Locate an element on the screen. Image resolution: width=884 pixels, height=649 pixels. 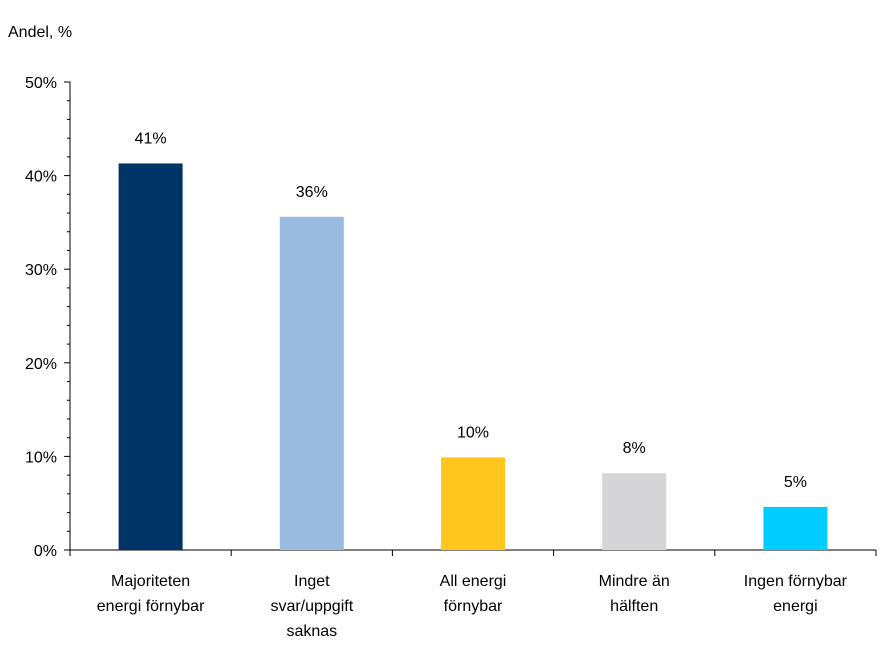
x-tick-label-line: energi is located at coordinates (795, 606).